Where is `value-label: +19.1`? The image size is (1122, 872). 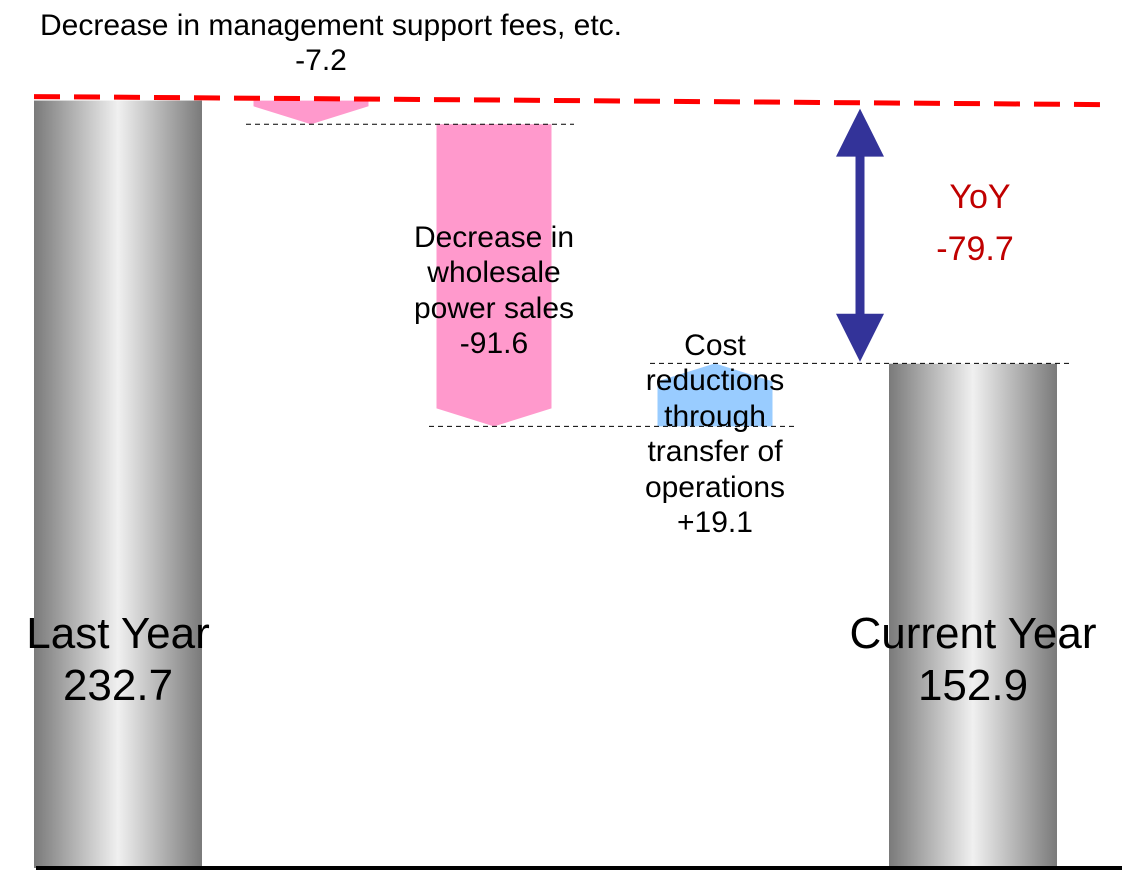 value-label: +19.1 is located at coordinates (715, 522).